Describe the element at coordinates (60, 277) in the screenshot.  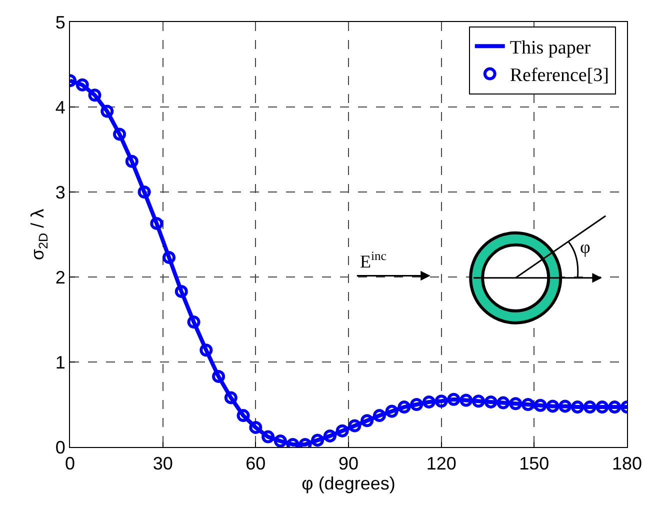
I see `y-tick-label: 2` at that location.